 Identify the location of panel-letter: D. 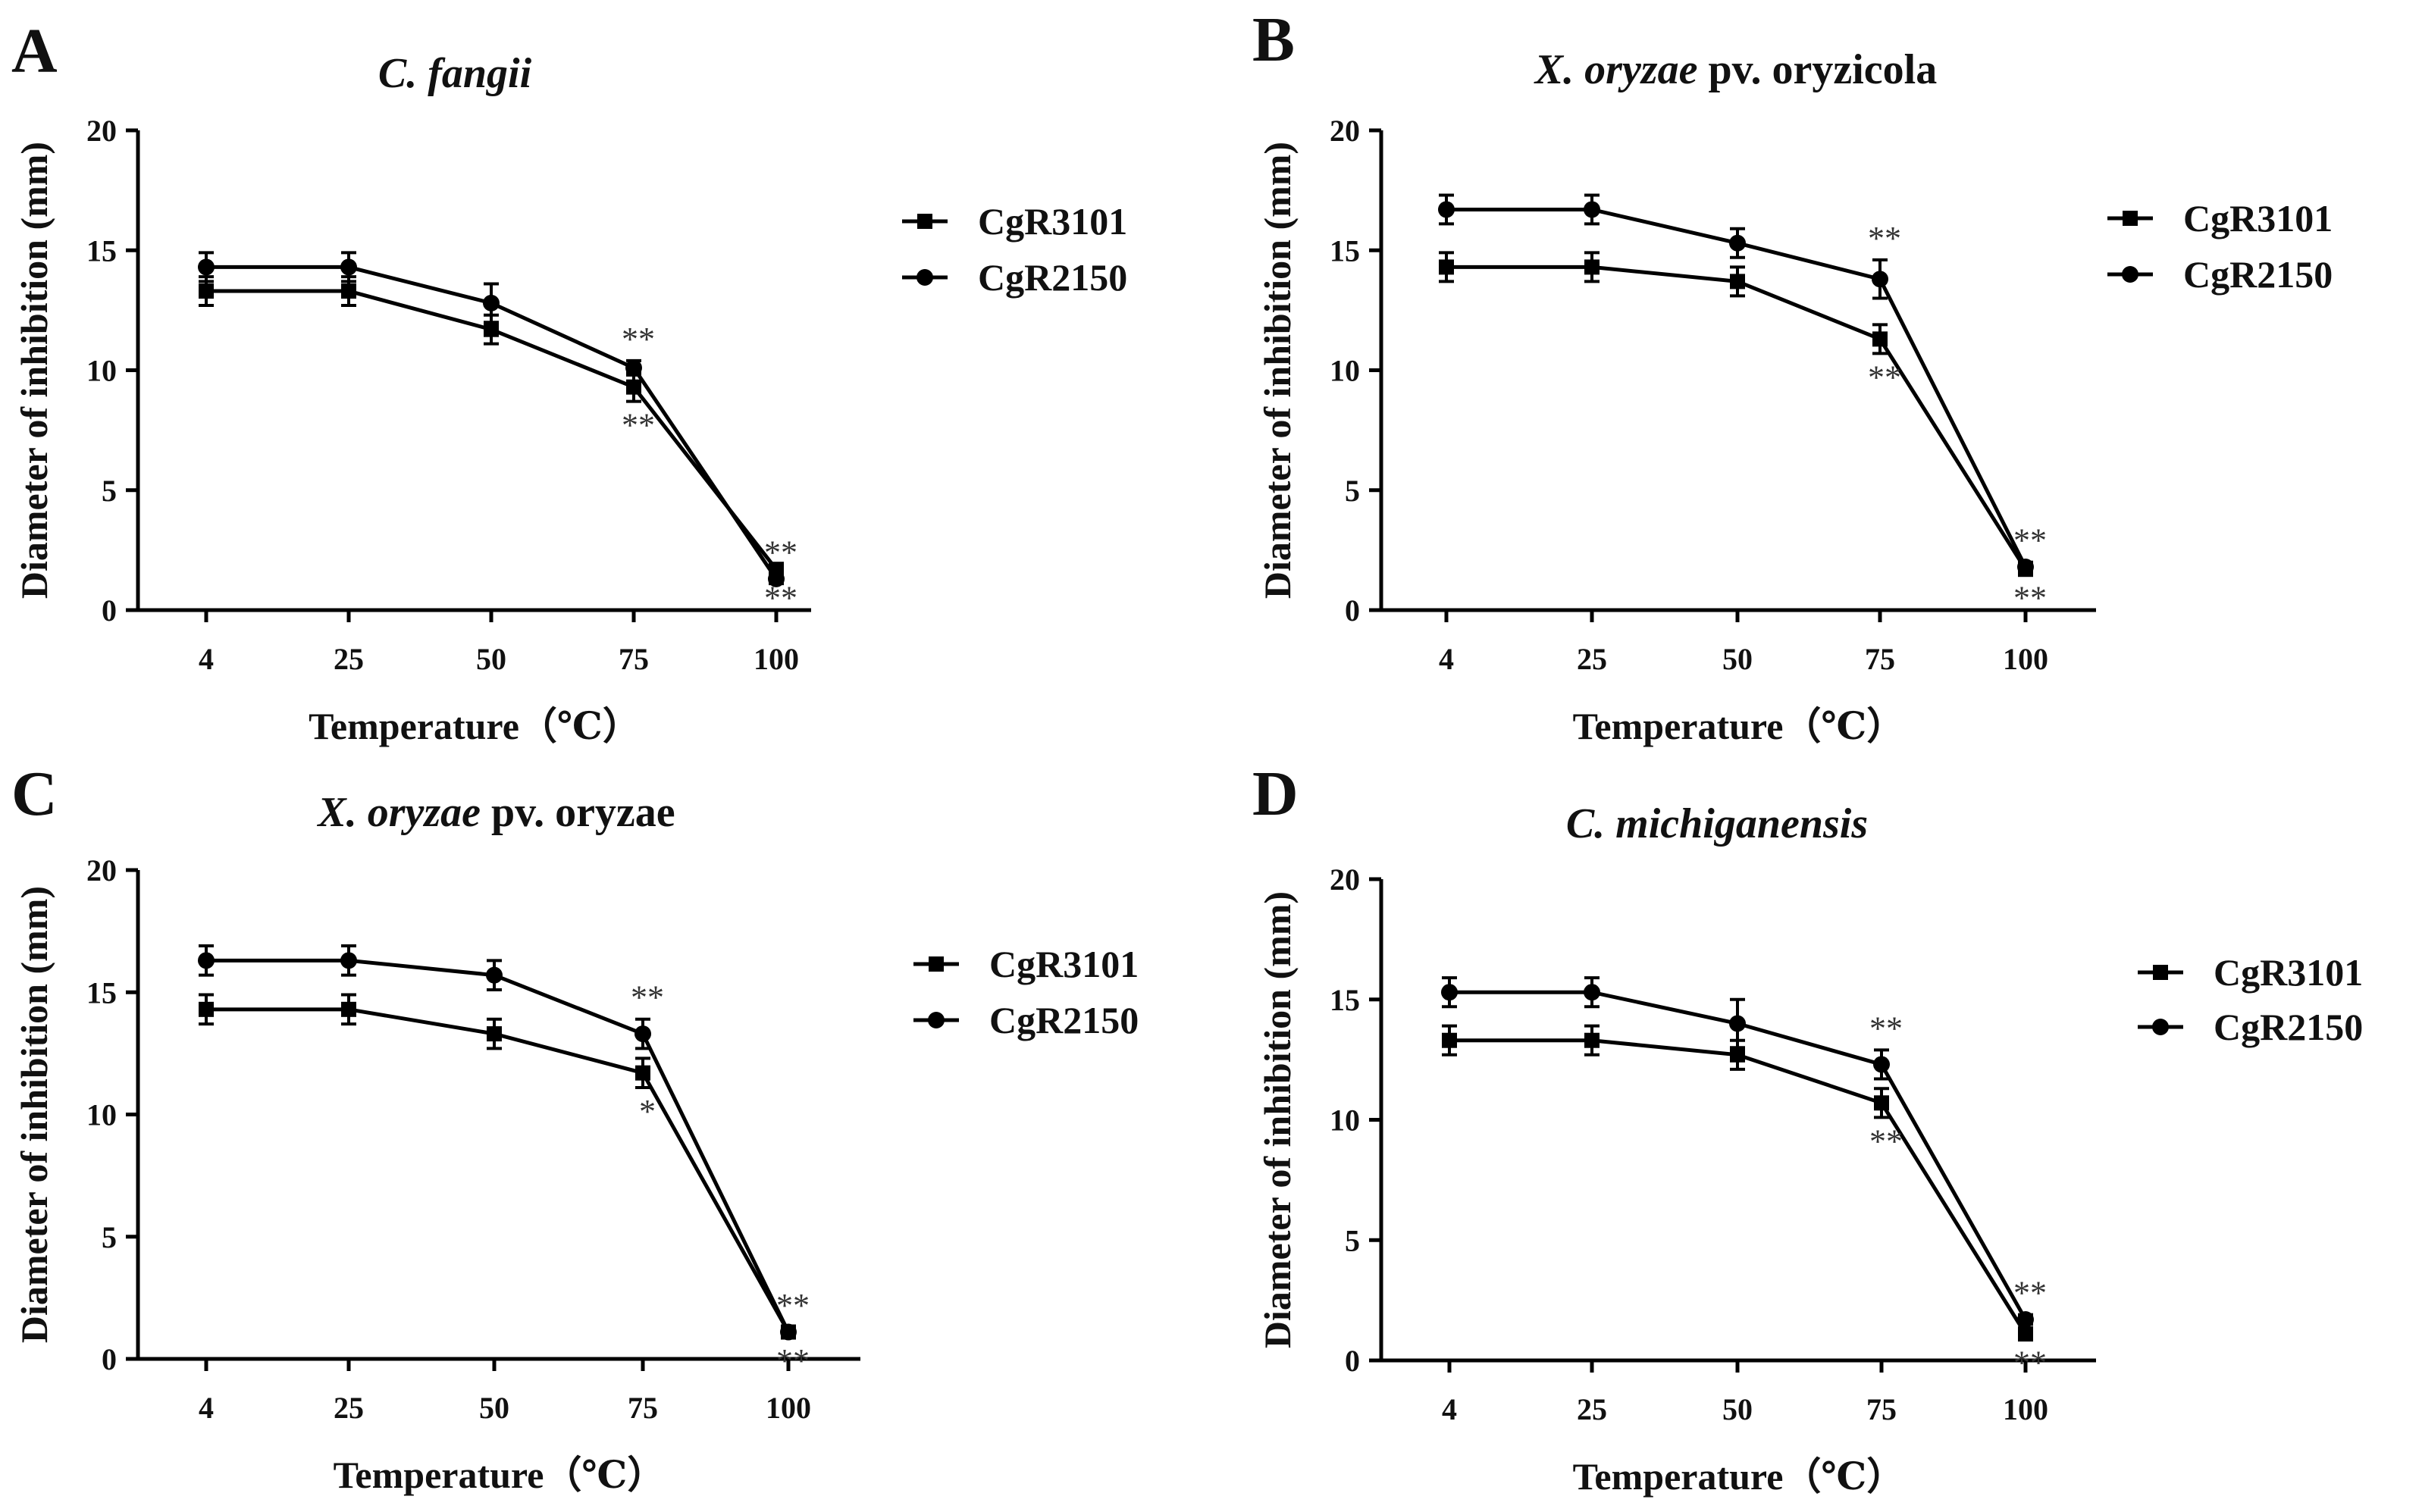
(1276, 794).